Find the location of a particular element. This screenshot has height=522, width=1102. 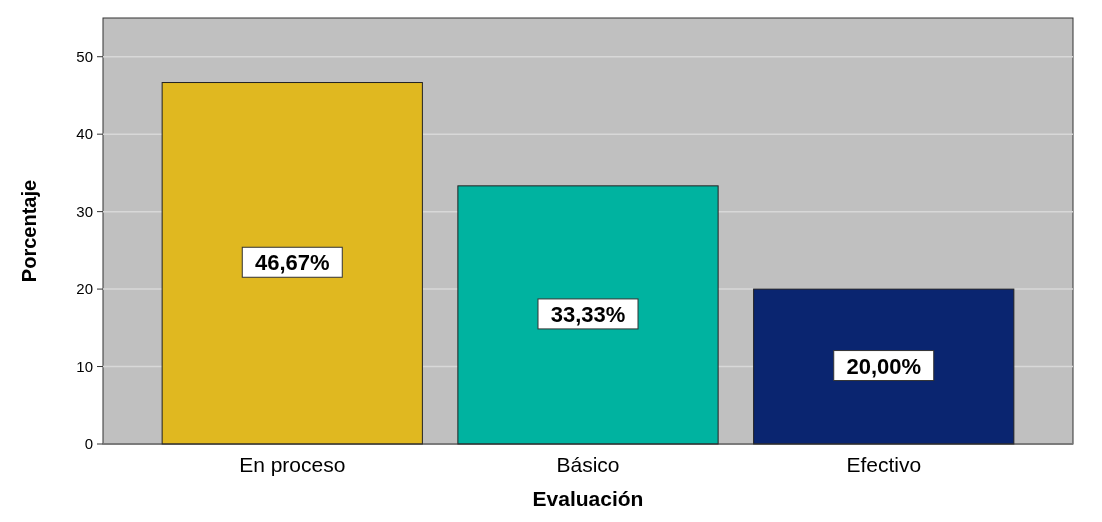

y-tick-label: 30 is located at coordinates (84, 211).